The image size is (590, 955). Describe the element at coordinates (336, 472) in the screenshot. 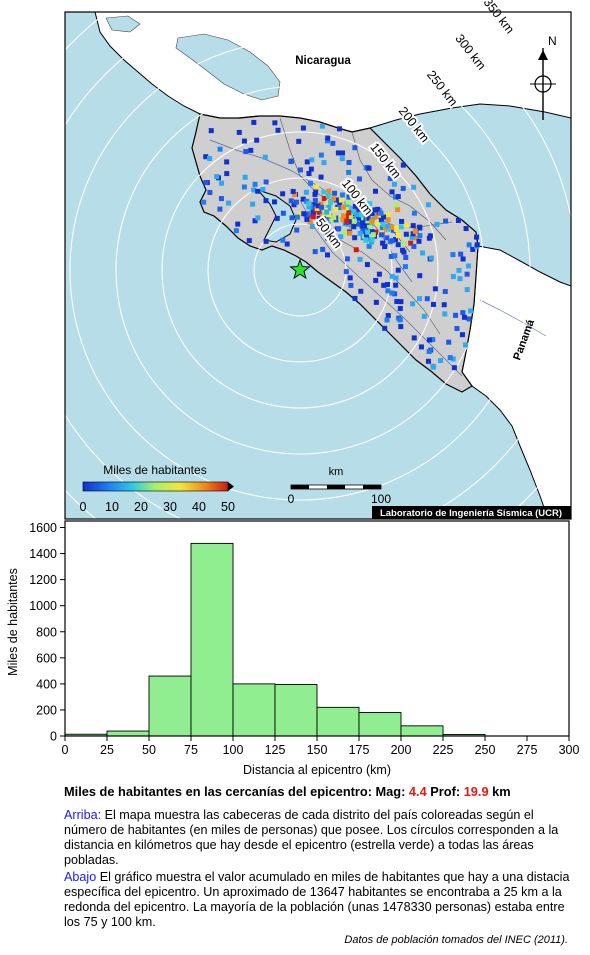

I see `scalebar-unit: km` at that location.